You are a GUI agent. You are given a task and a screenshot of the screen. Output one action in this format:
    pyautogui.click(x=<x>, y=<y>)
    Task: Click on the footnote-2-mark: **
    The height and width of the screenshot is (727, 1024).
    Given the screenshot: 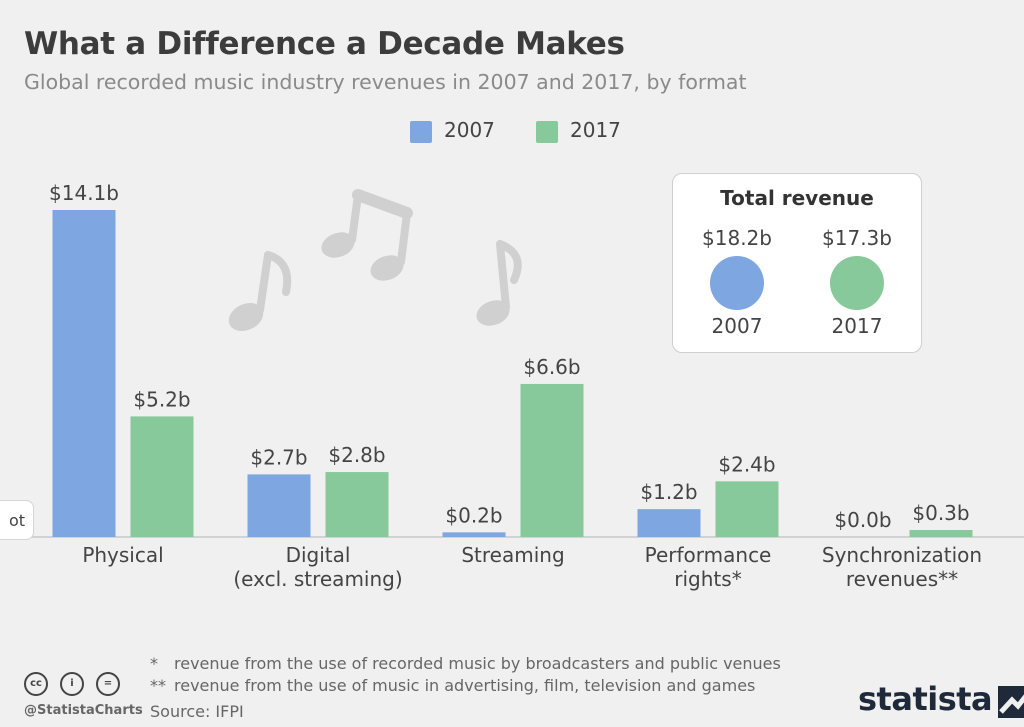 What is the action you would take?
    pyautogui.click(x=158, y=685)
    